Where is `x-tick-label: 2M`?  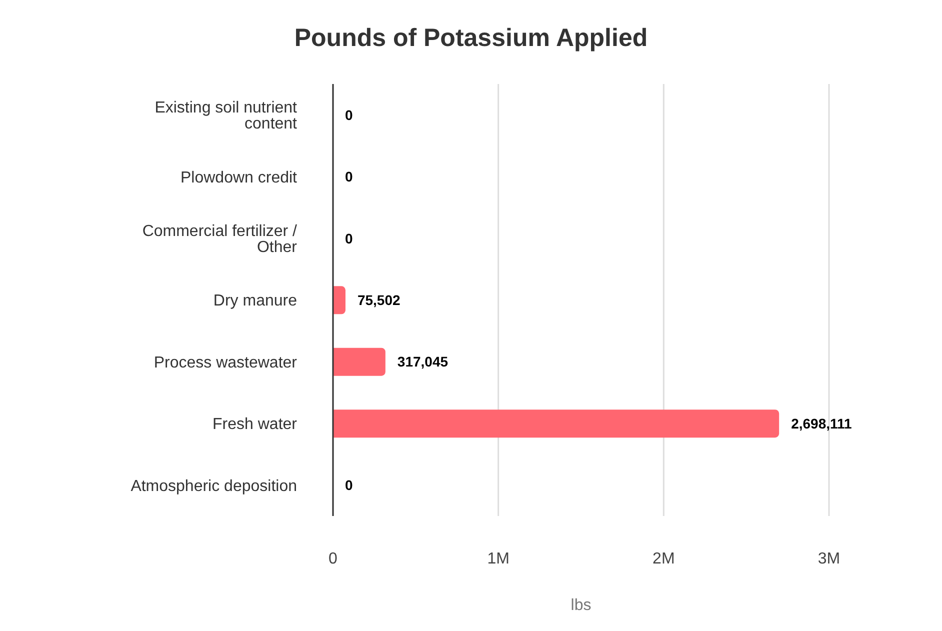
x-tick-label: 2M is located at coordinates (663, 559).